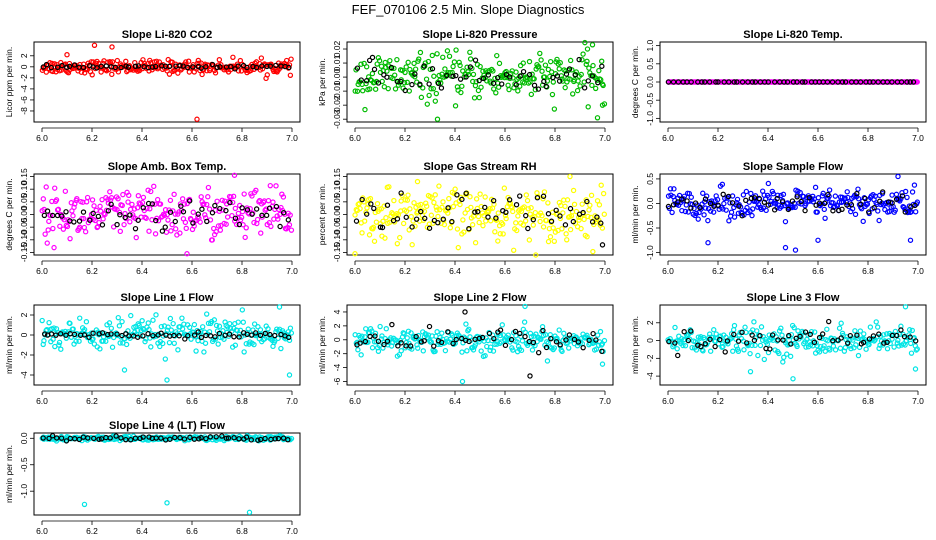 The image size is (936, 540). I want to click on x-tick-label: 6.4, so click(768, 138).